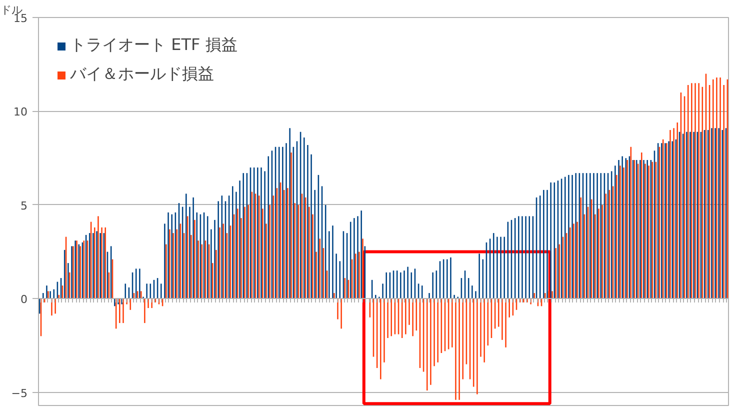  What do you see at coordinates (142, 74) in the screenshot?
I see `legend-label: バイ＆ホールド損益` at bounding box center [142, 74].